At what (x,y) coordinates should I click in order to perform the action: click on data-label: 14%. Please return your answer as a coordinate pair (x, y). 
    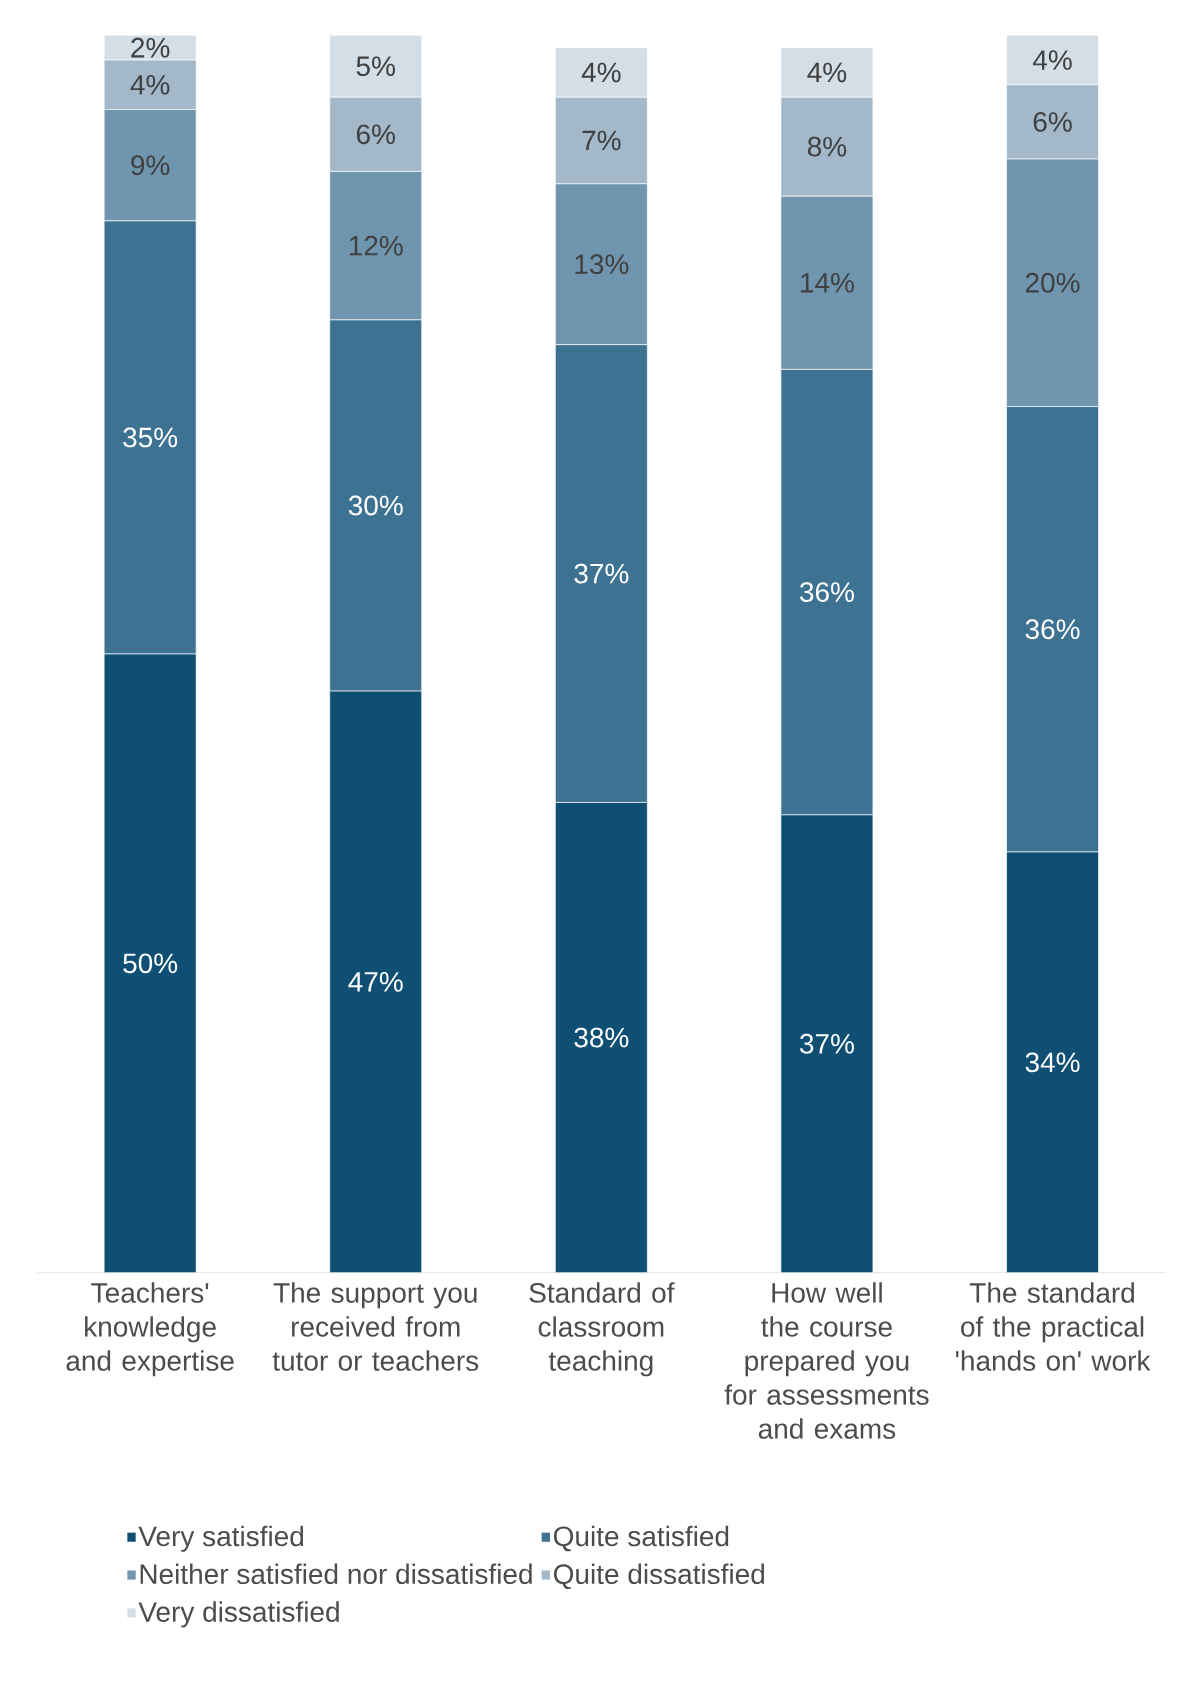
    Looking at the image, I should click on (827, 282).